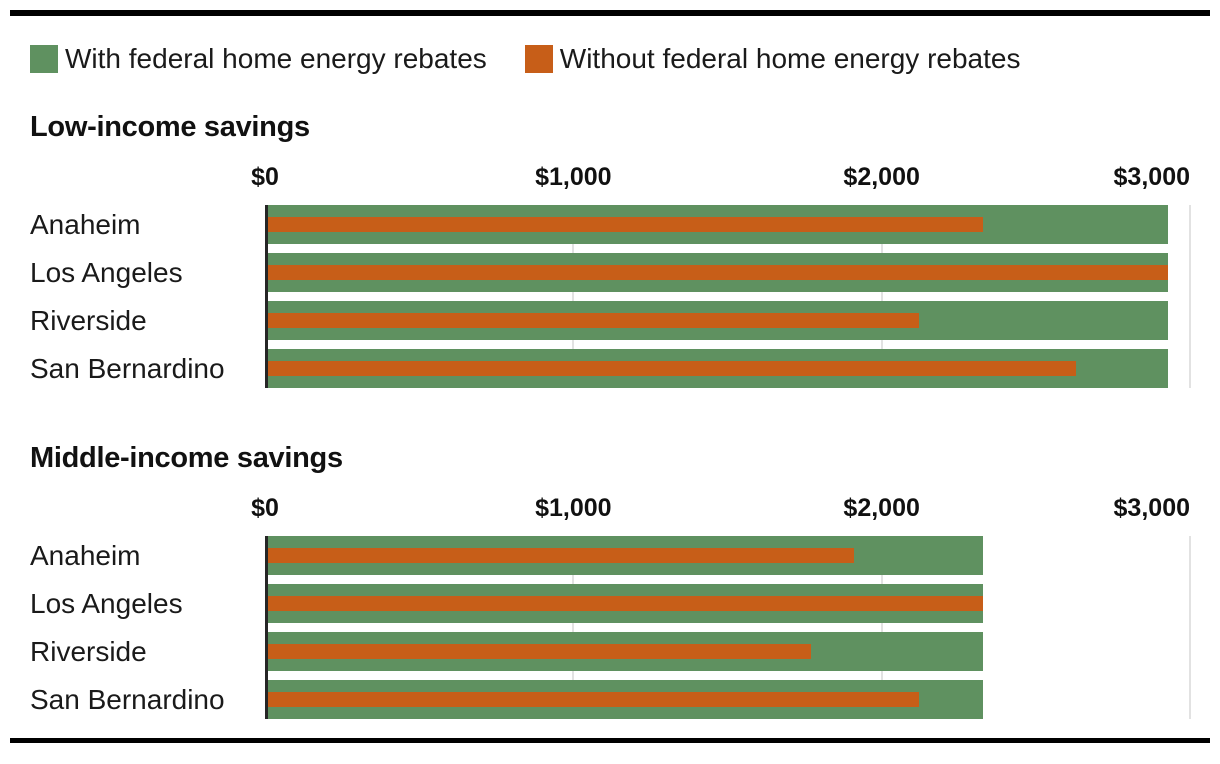 This screenshot has height=764, width=1220. Describe the element at coordinates (538, 58) in the screenshot. I see `orange-swatch-icon` at that location.